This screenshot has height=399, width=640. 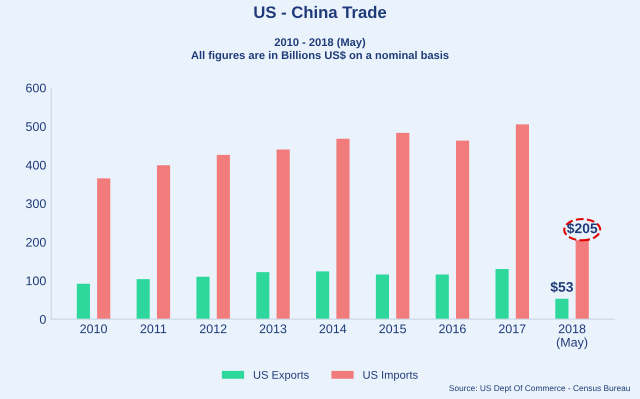 I want to click on y-tick-label: 600, so click(x=36, y=88).